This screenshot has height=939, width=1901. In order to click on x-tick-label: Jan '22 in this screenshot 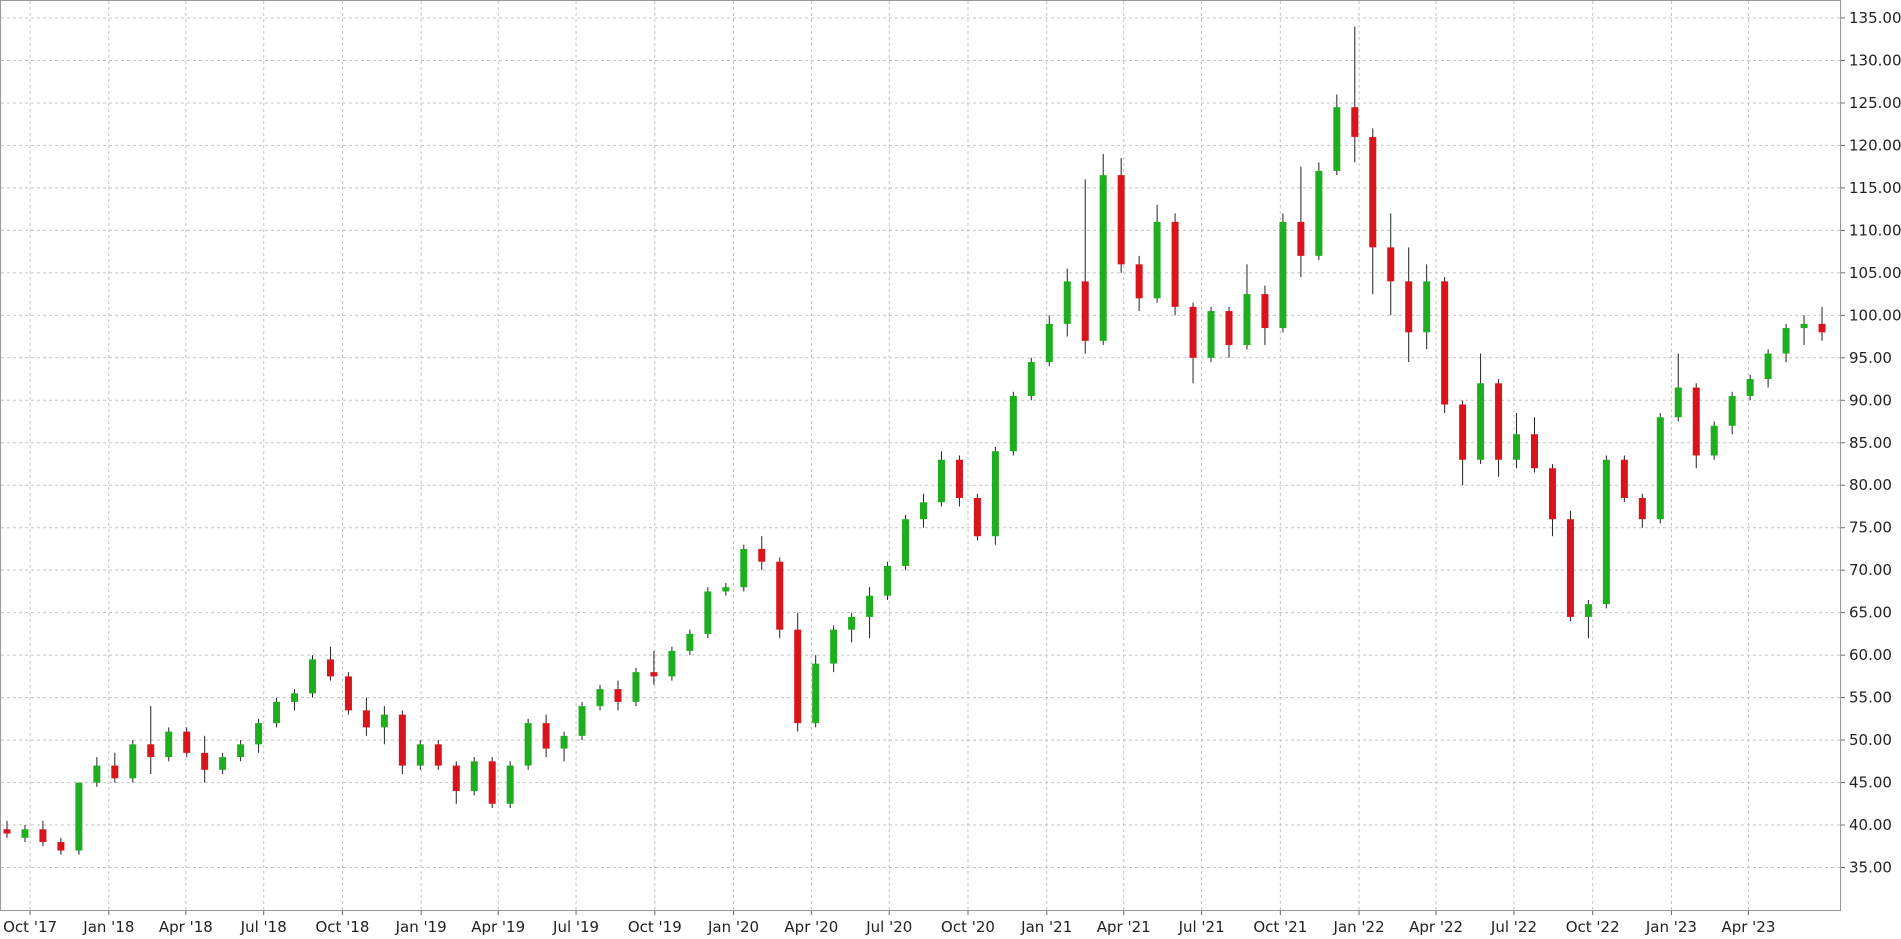, I will do `click(1359, 926)`.